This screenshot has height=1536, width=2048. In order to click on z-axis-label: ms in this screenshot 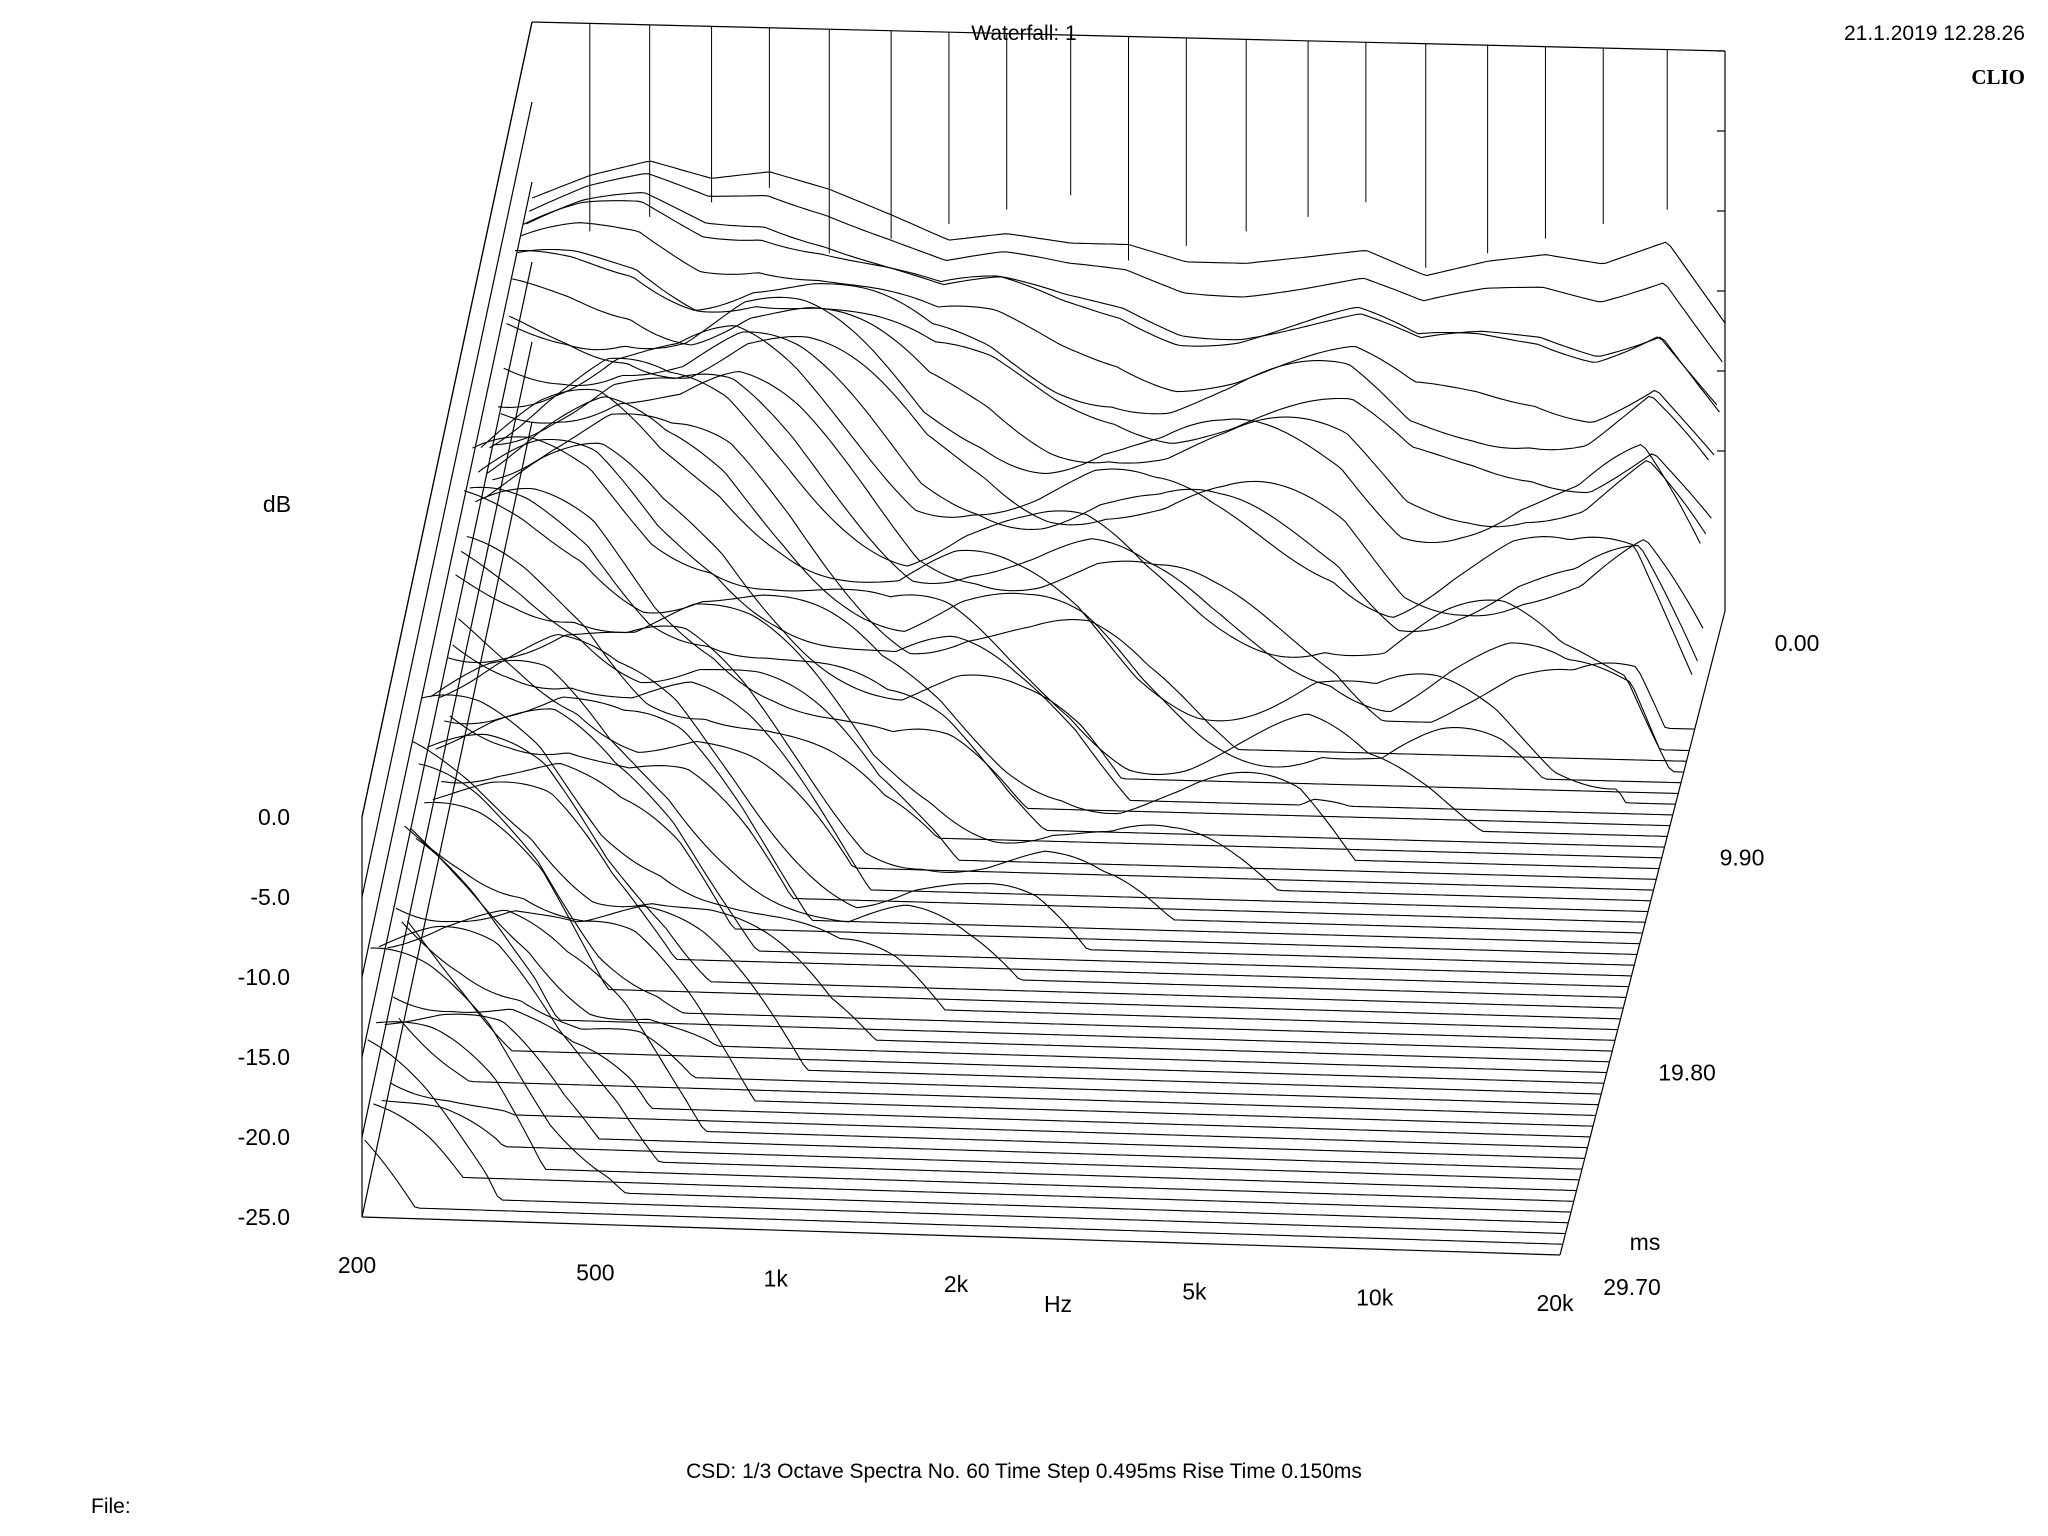, I will do `click(1645, 1242)`.